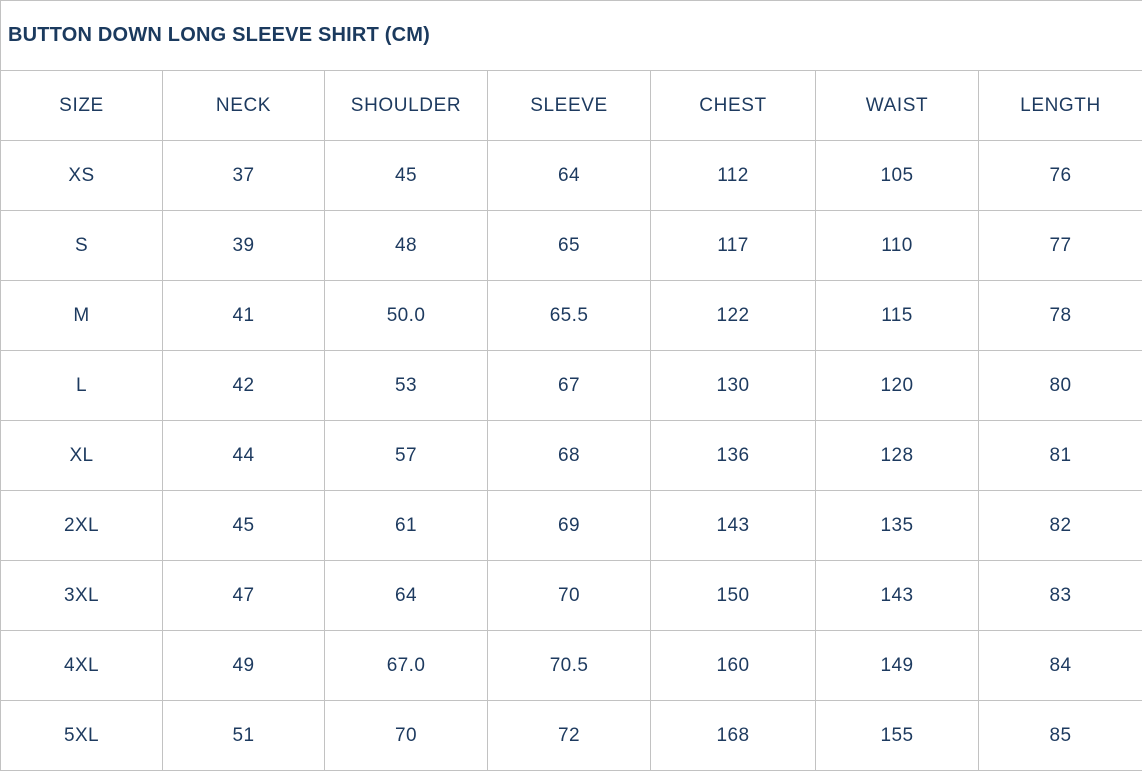 Image resolution: width=1142 pixels, height=771 pixels. Describe the element at coordinates (733, 245) in the screenshot. I see `measurement-cell: 117` at that location.